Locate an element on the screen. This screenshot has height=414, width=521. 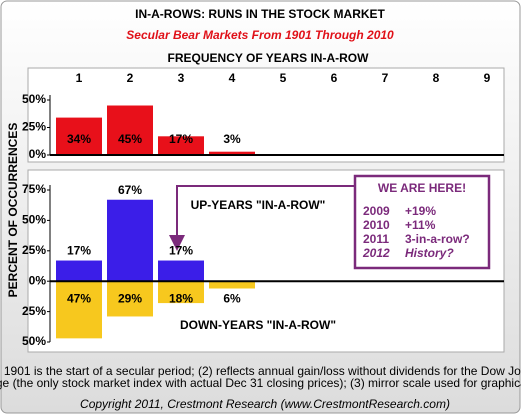
arrow is located at coordinates (262, 218).